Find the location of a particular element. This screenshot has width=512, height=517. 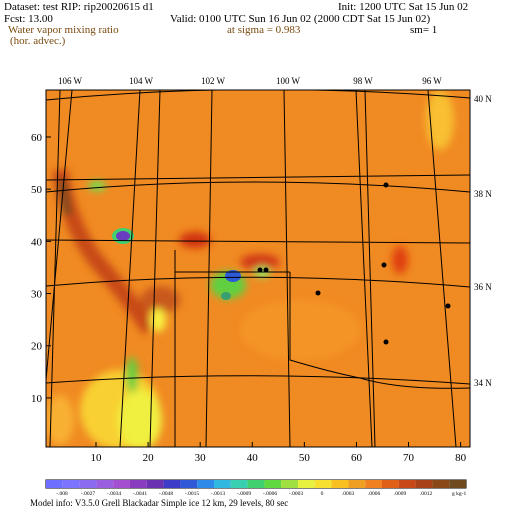

y-tick-label: 10 is located at coordinates (37, 399).